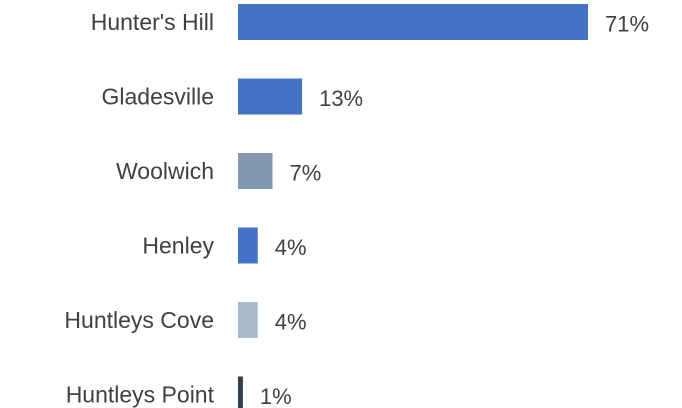 The image size is (682, 408). I want to click on category-label-huntleys-cove: Huntleys Cove, so click(139, 320).